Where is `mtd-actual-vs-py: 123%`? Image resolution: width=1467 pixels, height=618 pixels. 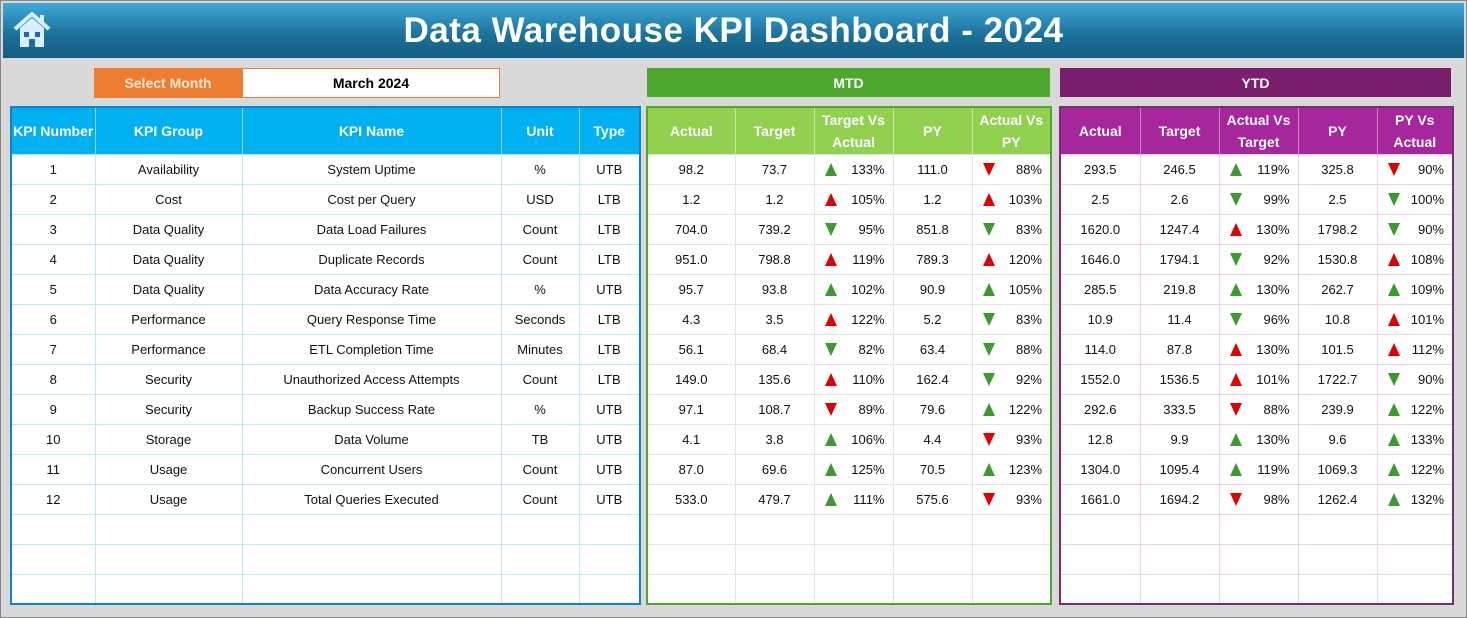 mtd-actual-vs-py: 123% is located at coordinates (1011, 469).